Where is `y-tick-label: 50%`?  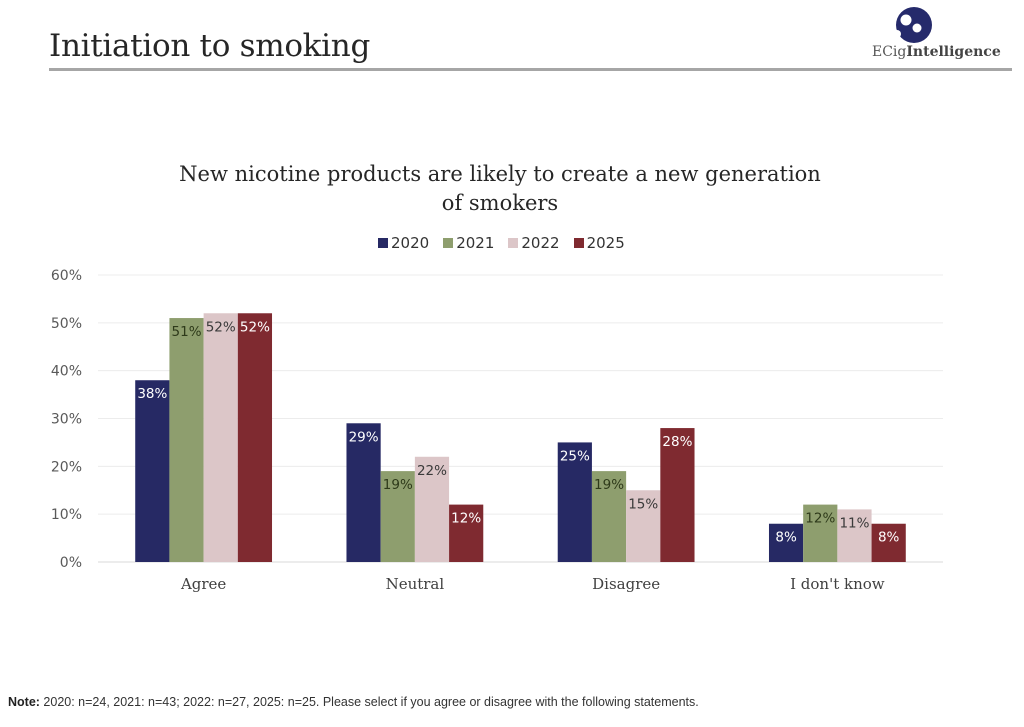
y-tick-label: 50% is located at coordinates (66, 324).